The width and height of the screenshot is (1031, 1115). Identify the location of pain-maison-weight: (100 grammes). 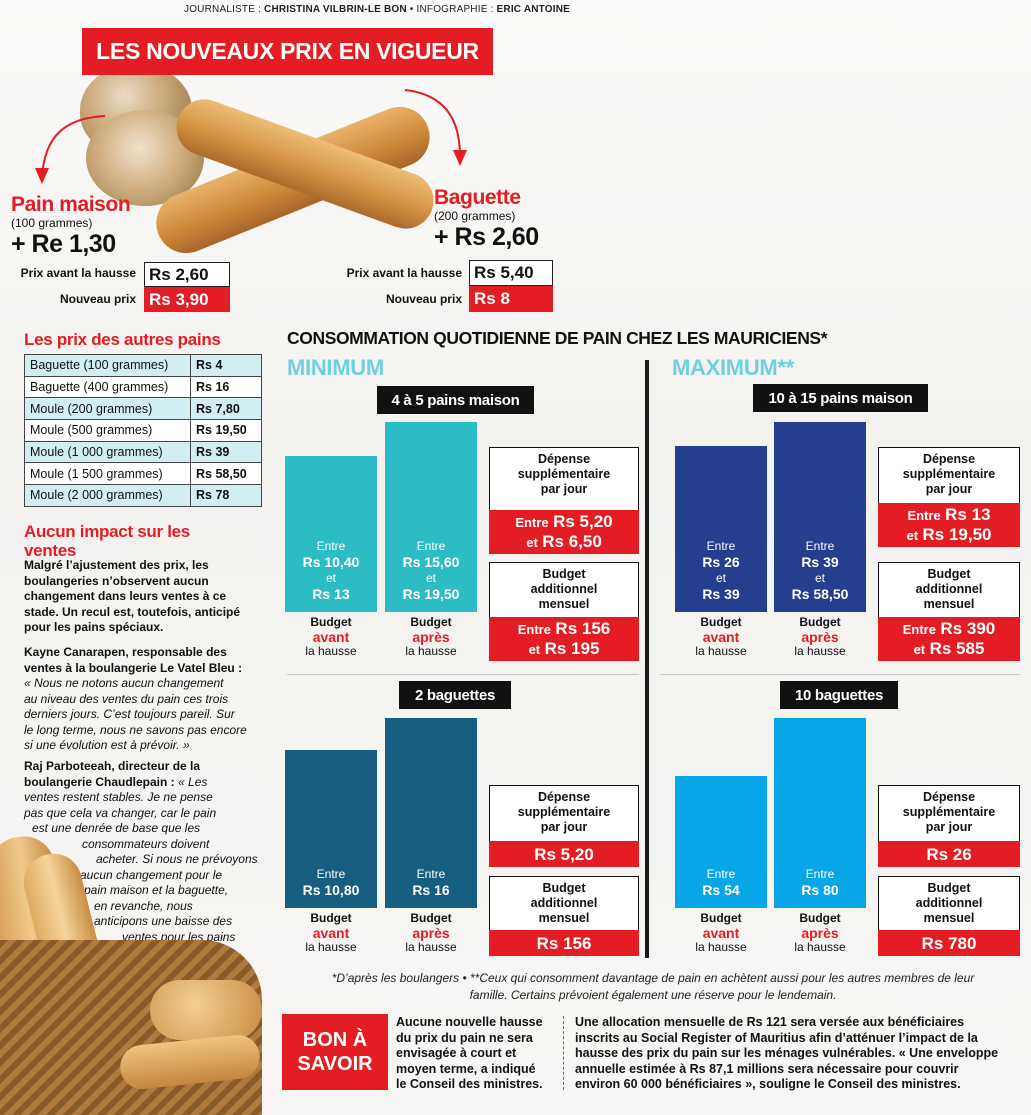
(52, 223).